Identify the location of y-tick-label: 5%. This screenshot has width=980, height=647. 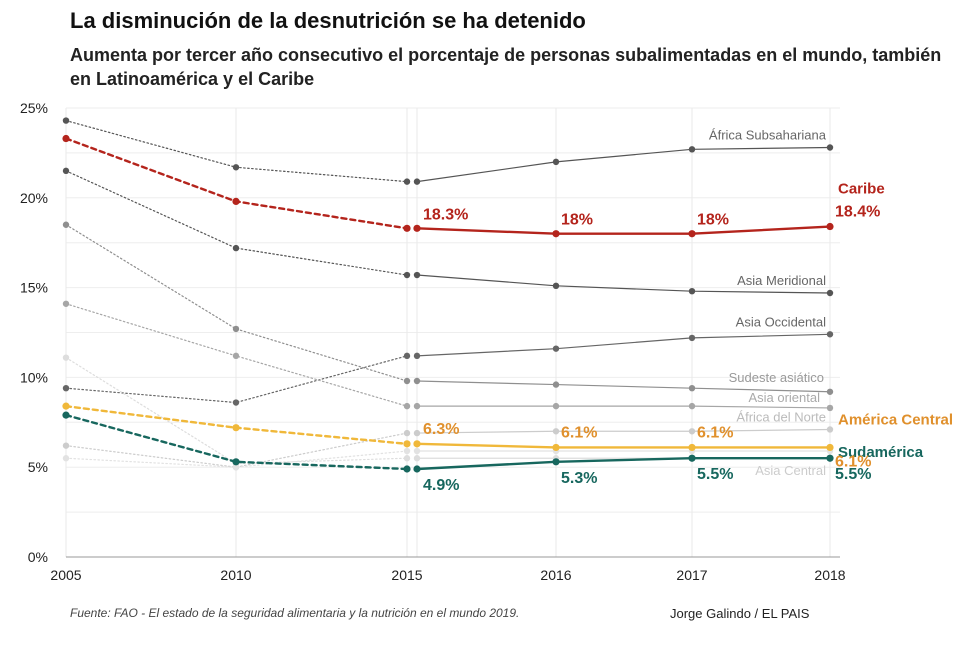
(38, 467).